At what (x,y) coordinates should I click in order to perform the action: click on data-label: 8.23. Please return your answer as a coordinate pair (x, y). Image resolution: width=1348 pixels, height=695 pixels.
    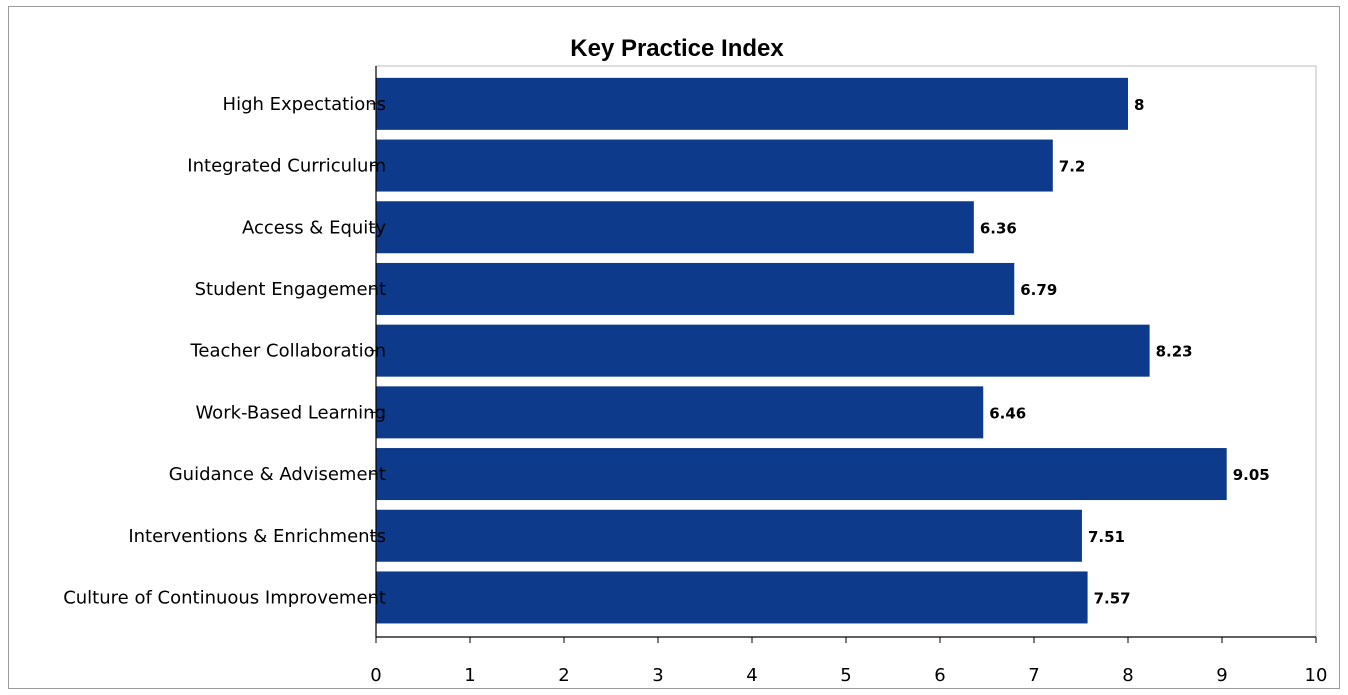
    Looking at the image, I should click on (1174, 352).